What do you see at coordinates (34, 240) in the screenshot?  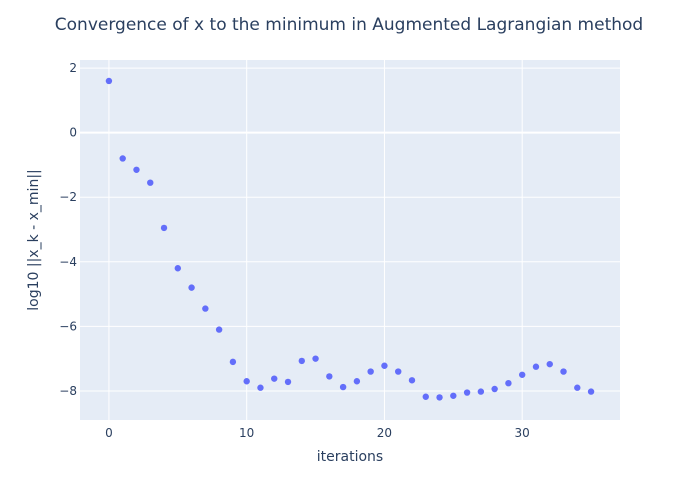 I see `y-axis-title: log10 ||x_k - x_min||` at bounding box center [34, 240].